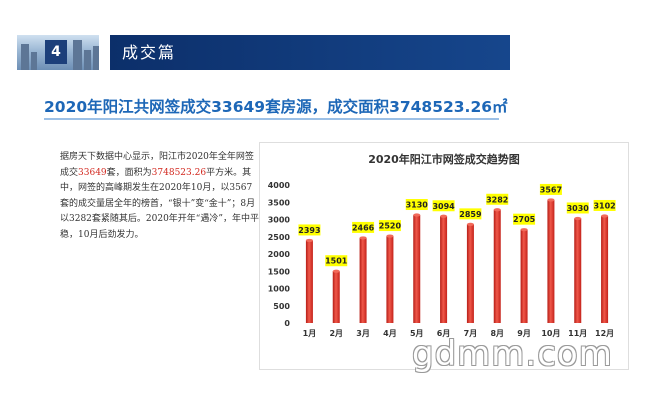 The image size is (649, 415). Describe the element at coordinates (390, 333) in the screenshot. I see `x-tick-label: 4月` at that location.